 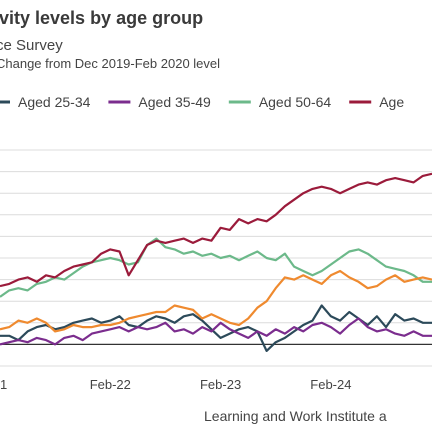 I want to click on legend-label: Aged 25-34, so click(x=54, y=102).